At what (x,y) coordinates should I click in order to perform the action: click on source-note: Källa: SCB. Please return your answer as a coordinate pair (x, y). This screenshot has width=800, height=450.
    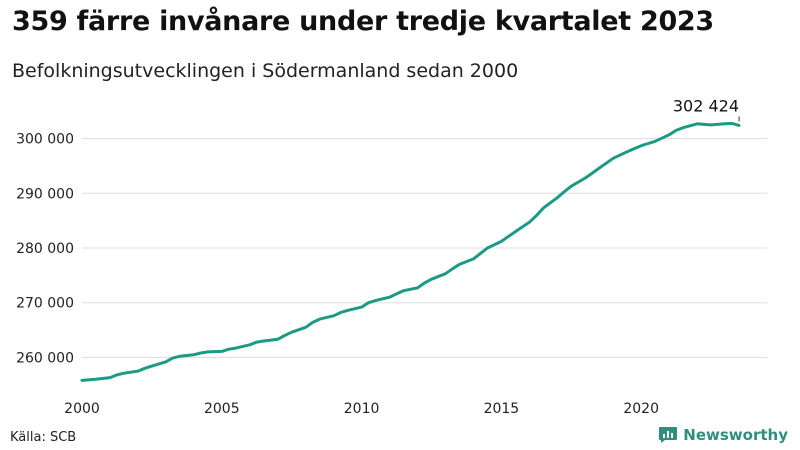
    Looking at the image, I should click on (43, 437).